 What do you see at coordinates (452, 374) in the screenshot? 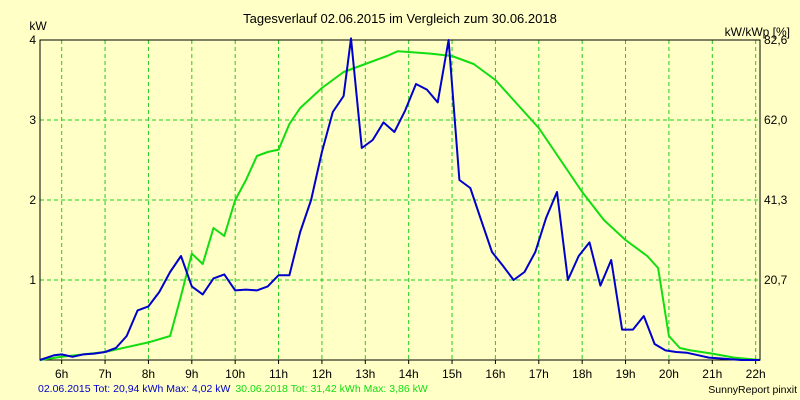
I see `x-tick-15h: 15h` at bounding box center [452, 374].